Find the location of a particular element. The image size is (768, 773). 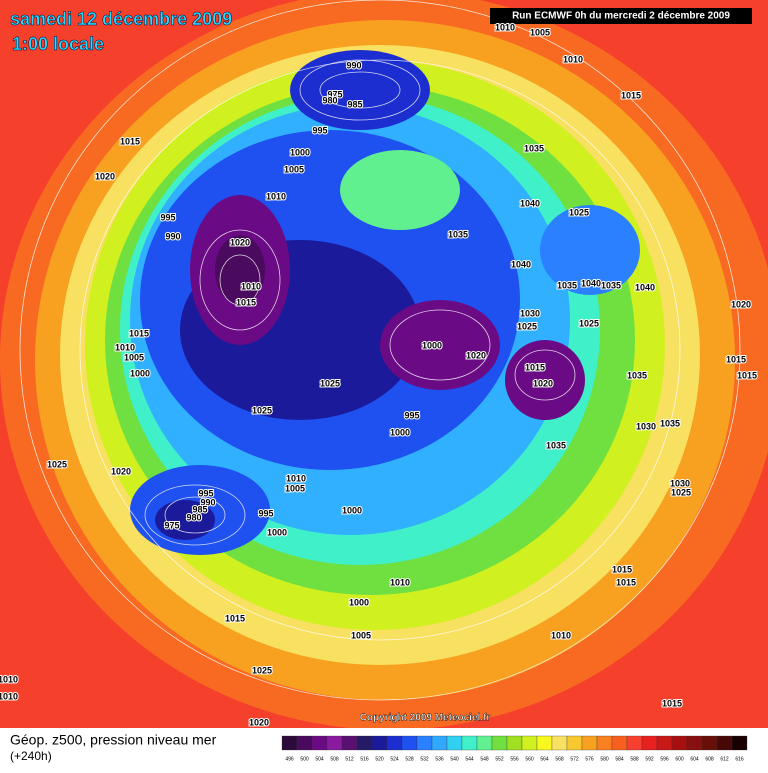

colorbar-label: 536 is located at coordinates (439, 759).